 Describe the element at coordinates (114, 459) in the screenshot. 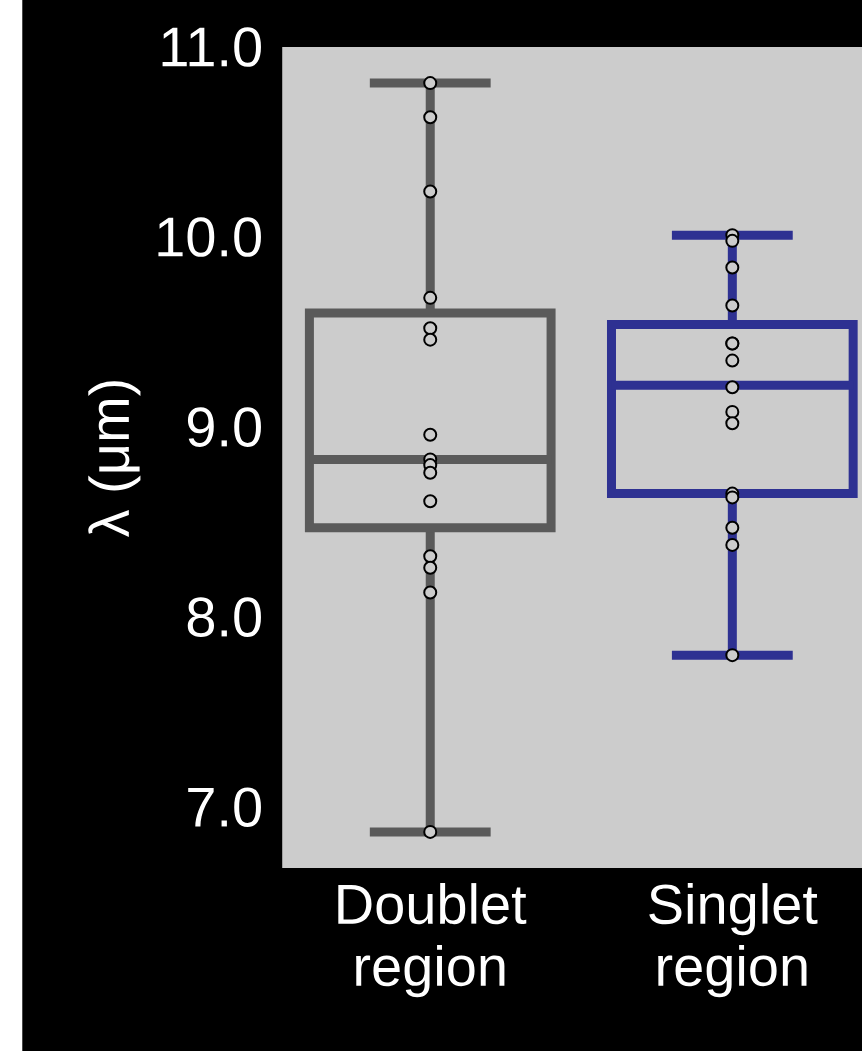

I see `y-axis-title: λ (μm)` at that location.